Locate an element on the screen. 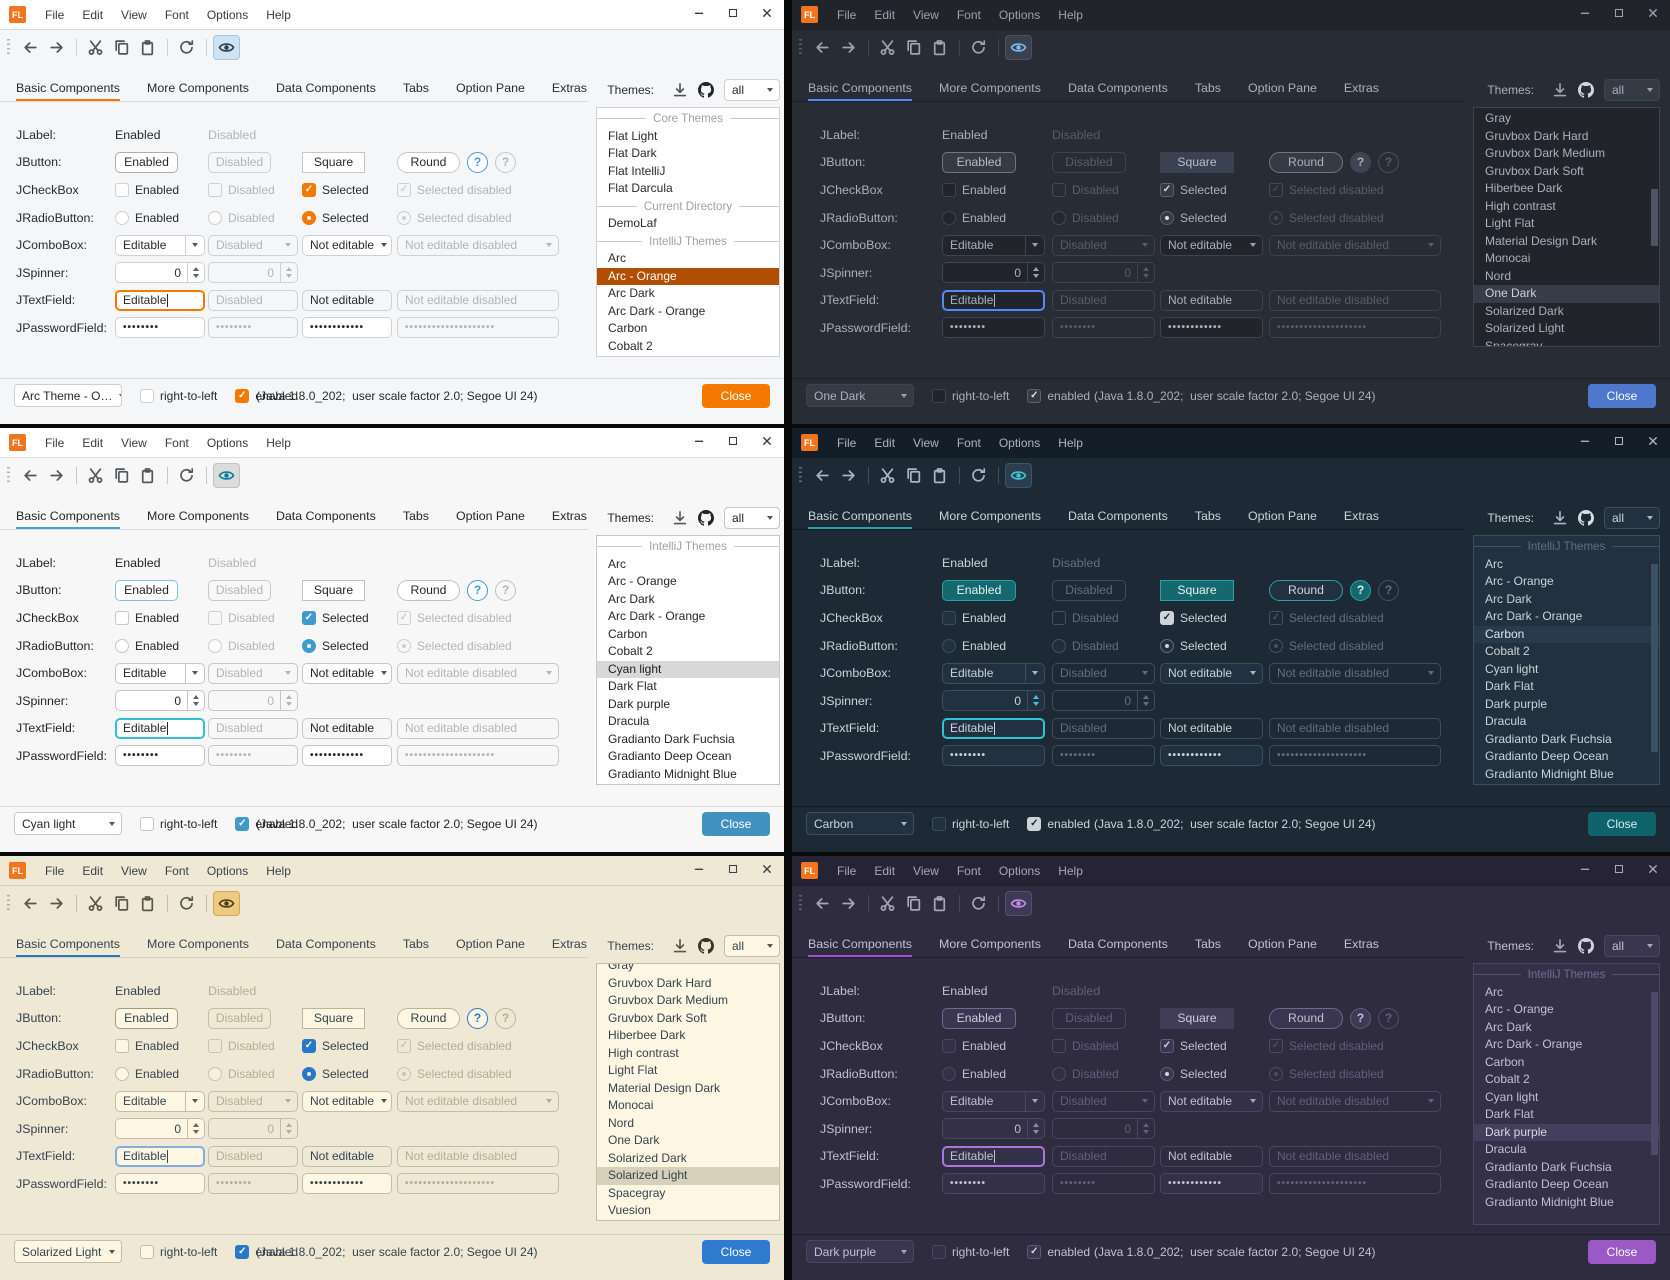 The width and height of the screenshot is (1670, 1280). combobox-not-editable-disabled: Not editable disabled is located at coordinates (1355, 245).